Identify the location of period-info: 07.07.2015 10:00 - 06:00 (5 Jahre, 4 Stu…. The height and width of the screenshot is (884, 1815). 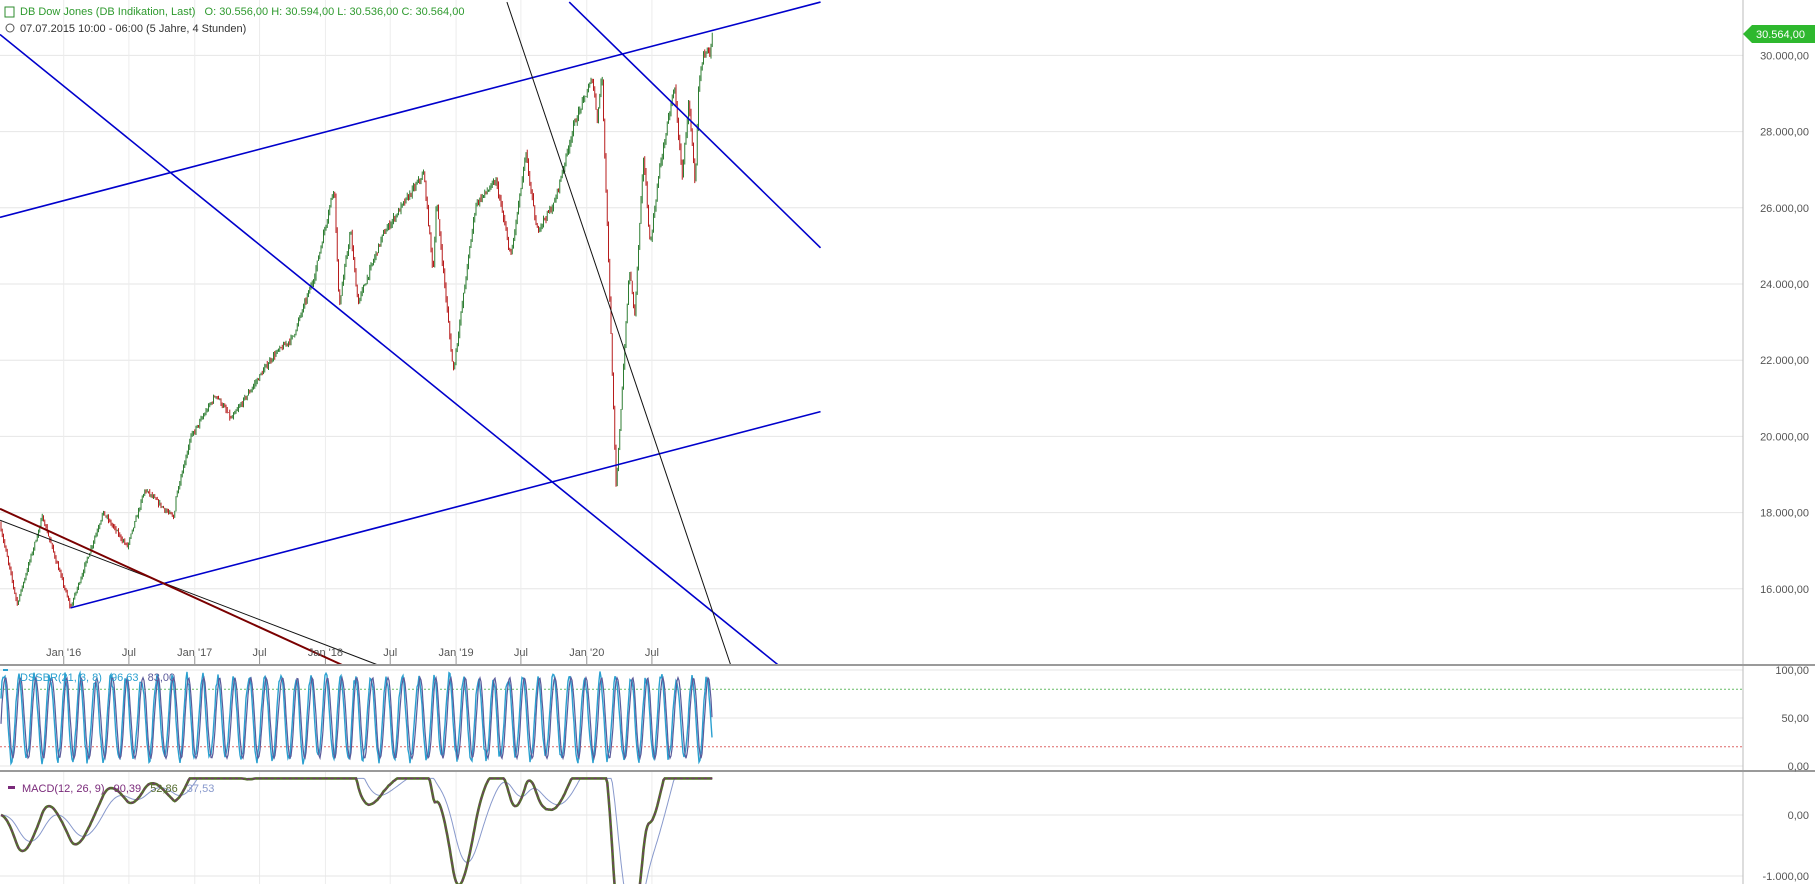
(133, 29).